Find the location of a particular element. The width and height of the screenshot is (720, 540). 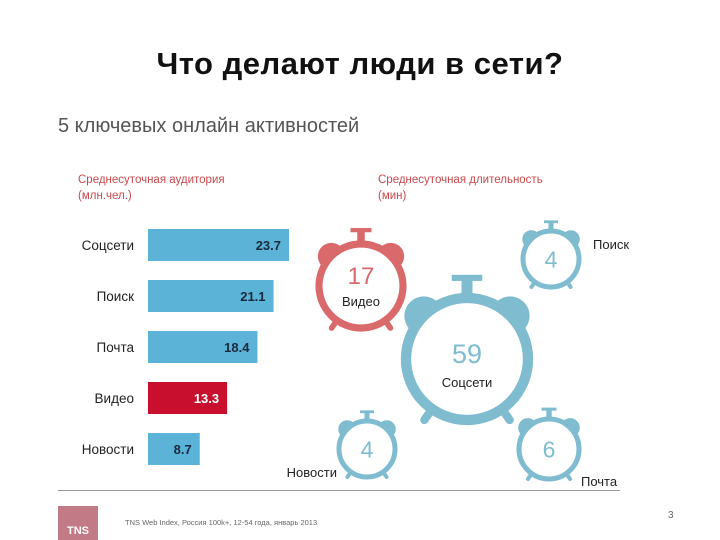

alarm-clock-4: 6 Почта is located at coordinates (567, 448).